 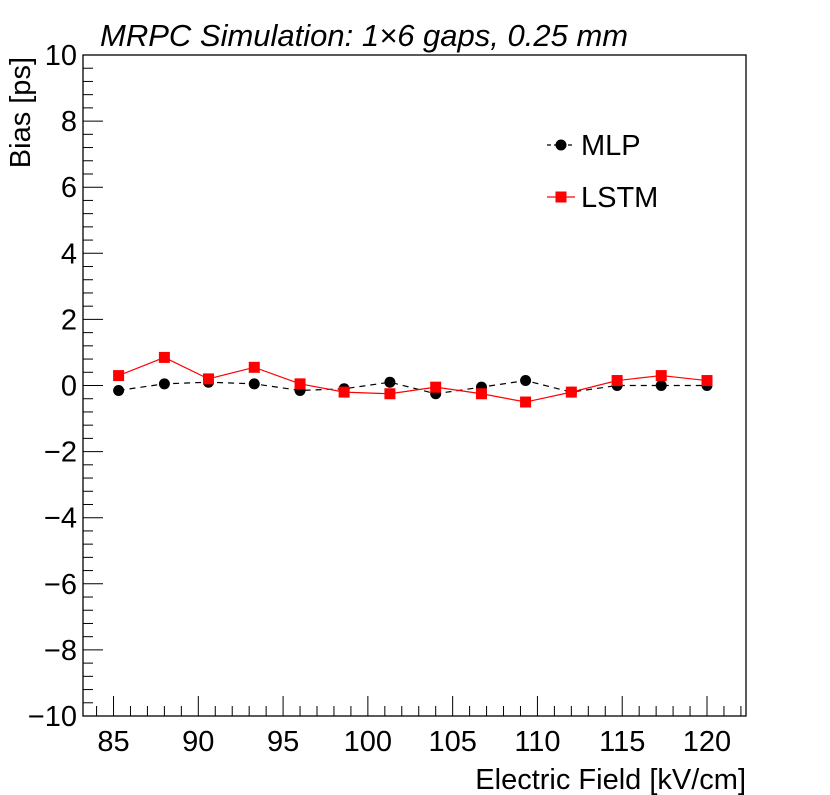 I want to click on x-tick-label: 90, so click(x=198, y=742).